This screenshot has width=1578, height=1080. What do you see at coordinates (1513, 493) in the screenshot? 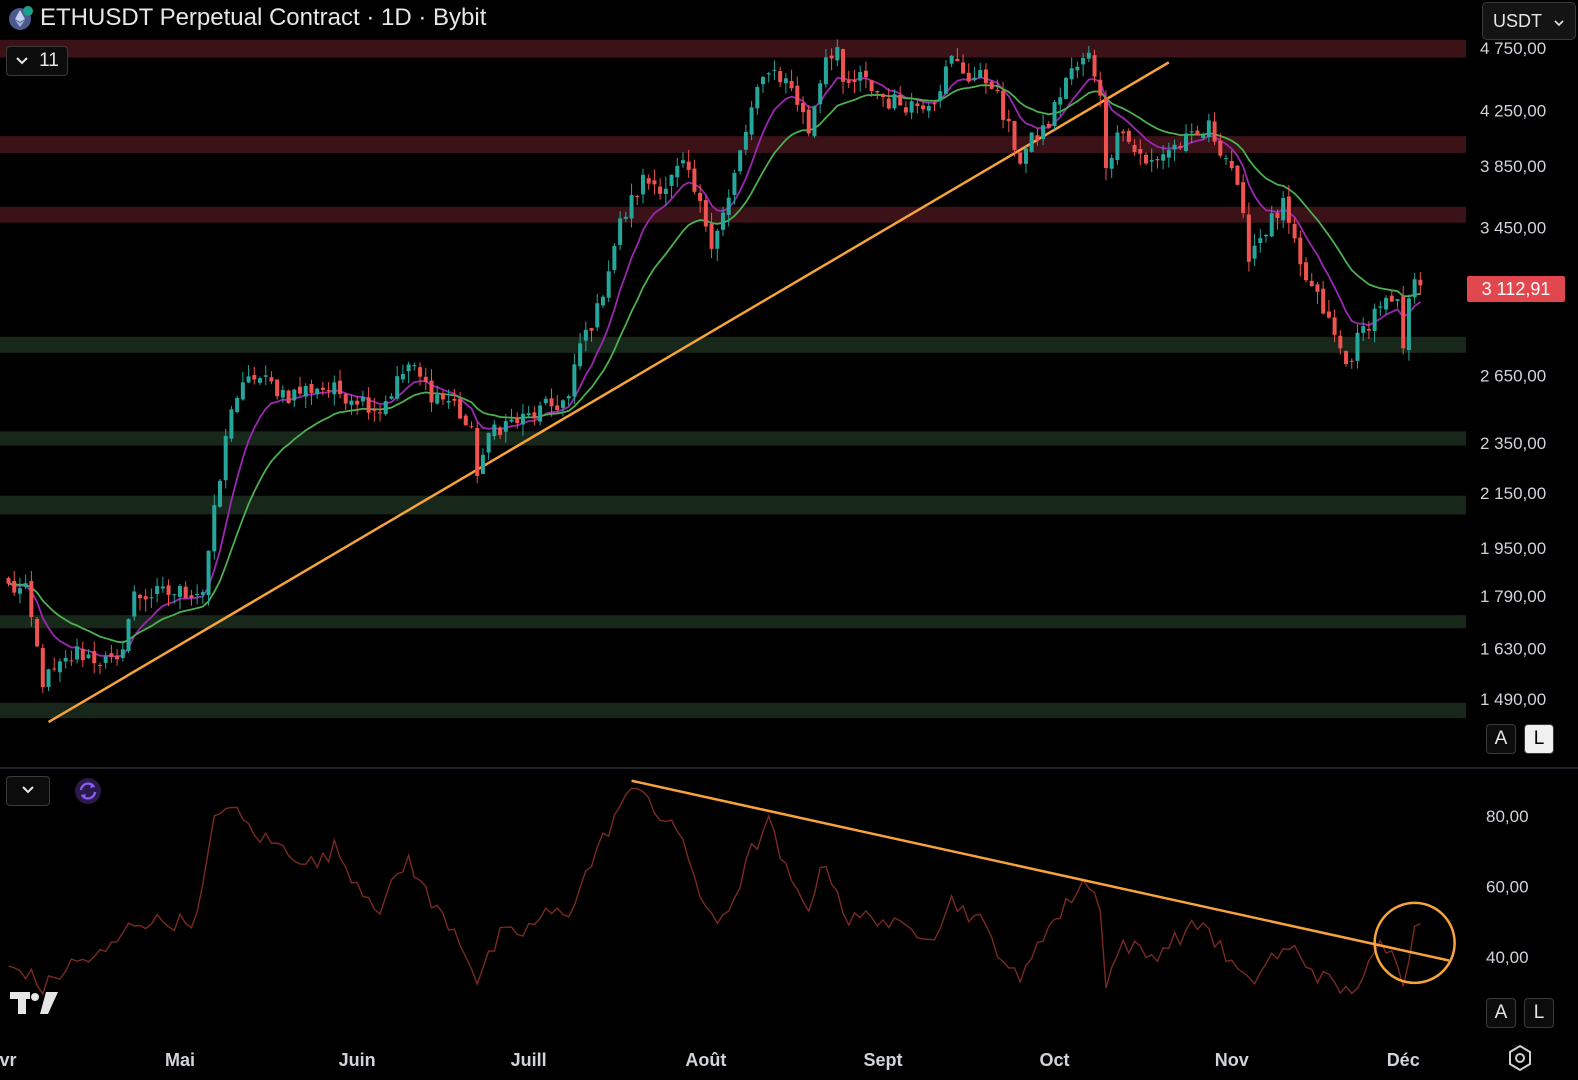
I see `price-tick-label: 2 150,00` at bounding box center [1513, 493].